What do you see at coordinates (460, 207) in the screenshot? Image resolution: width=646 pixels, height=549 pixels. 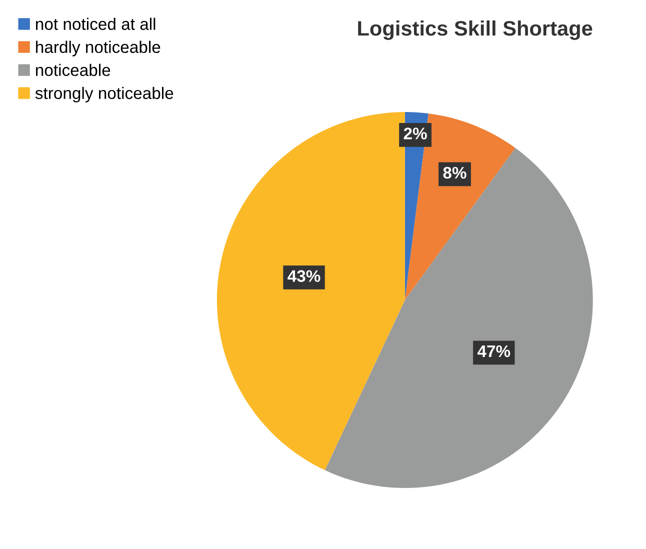 I see `pie-slice` at bounding box center [460, 207].